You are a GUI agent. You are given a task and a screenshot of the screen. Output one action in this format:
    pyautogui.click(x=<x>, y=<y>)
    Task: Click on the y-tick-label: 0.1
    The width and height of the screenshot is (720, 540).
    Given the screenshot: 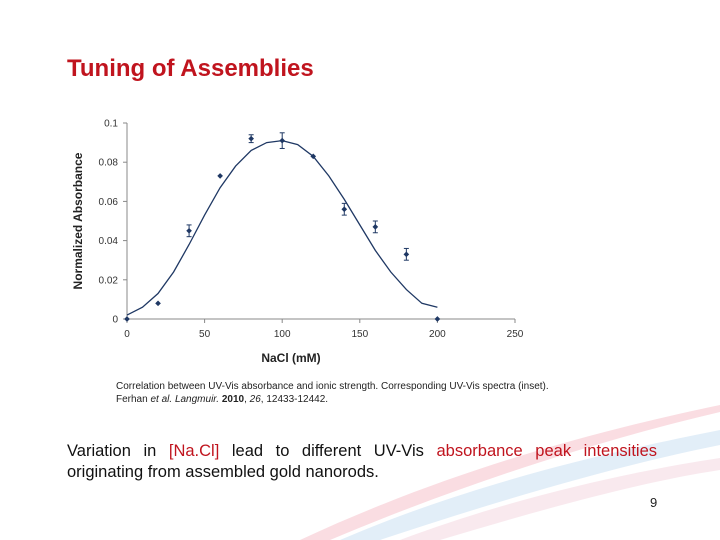 What is the action you would take?
    pyautogui.click(x=111, y=124)
    